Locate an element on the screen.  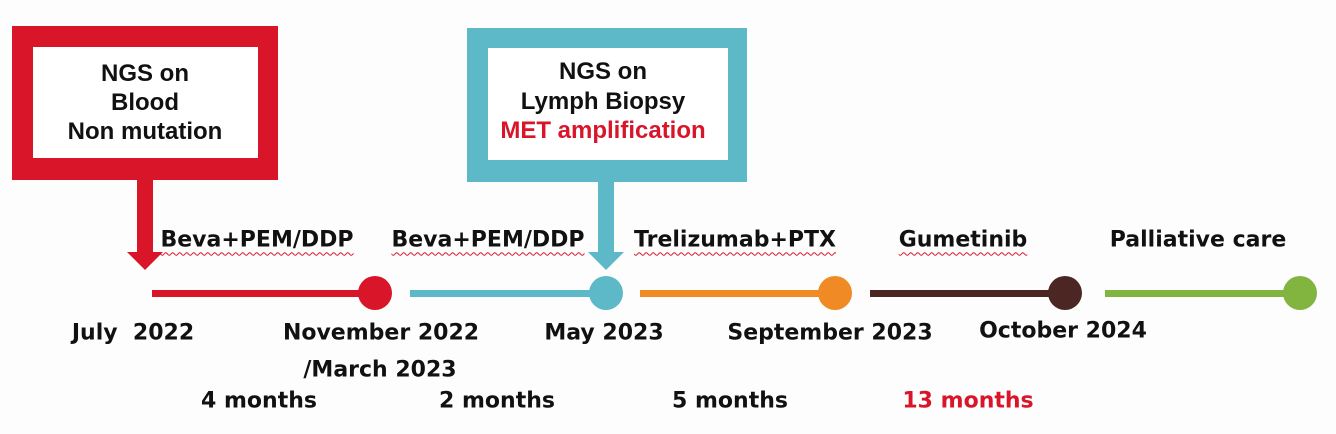
callout-blood-ngs is located at coordinates (145, 103).